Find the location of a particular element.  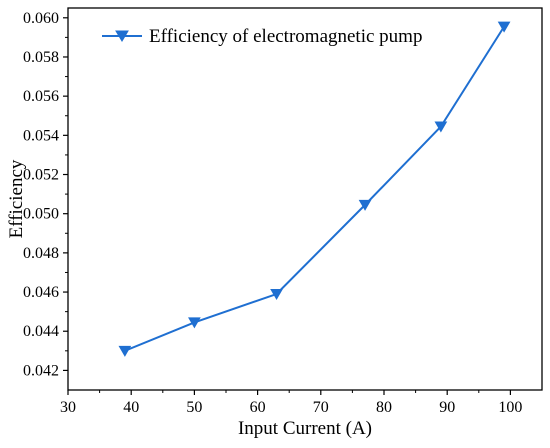

legend-marker-icon is located at coordinates (122, 36).